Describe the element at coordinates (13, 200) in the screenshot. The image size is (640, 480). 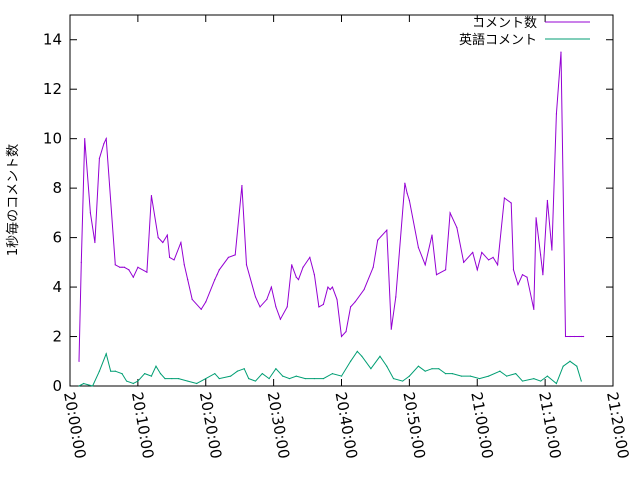
I see `y-axis-label: 1秒毎のコメント数` at that location.